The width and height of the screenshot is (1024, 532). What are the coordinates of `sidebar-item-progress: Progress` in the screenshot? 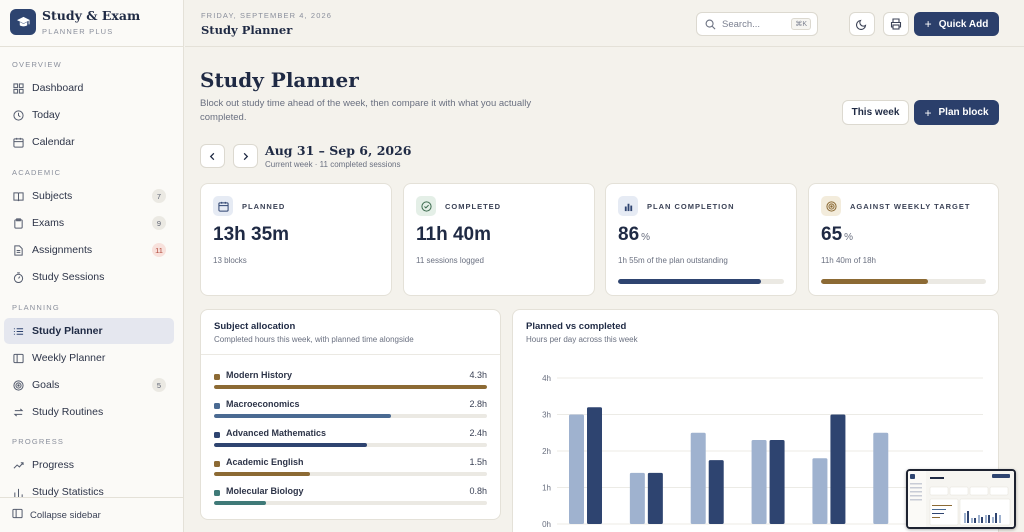 It's located at (89, 465).